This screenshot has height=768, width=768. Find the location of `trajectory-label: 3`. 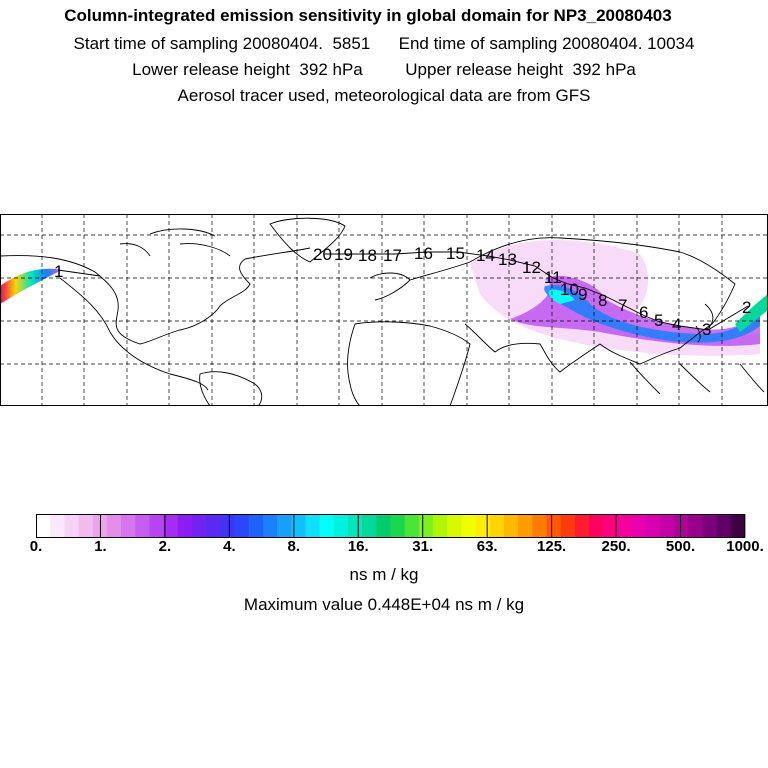

trajectory-label: 3 is located at coordinates (706, 329).